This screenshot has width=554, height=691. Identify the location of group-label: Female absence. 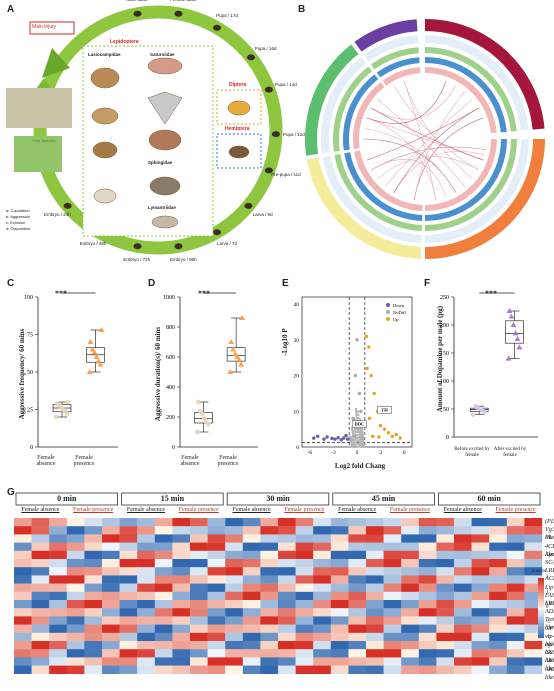
(462, 510).